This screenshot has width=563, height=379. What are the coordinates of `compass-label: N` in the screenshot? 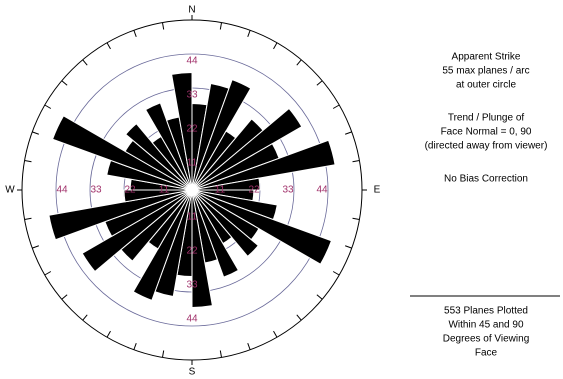 It's located at (191, 10).